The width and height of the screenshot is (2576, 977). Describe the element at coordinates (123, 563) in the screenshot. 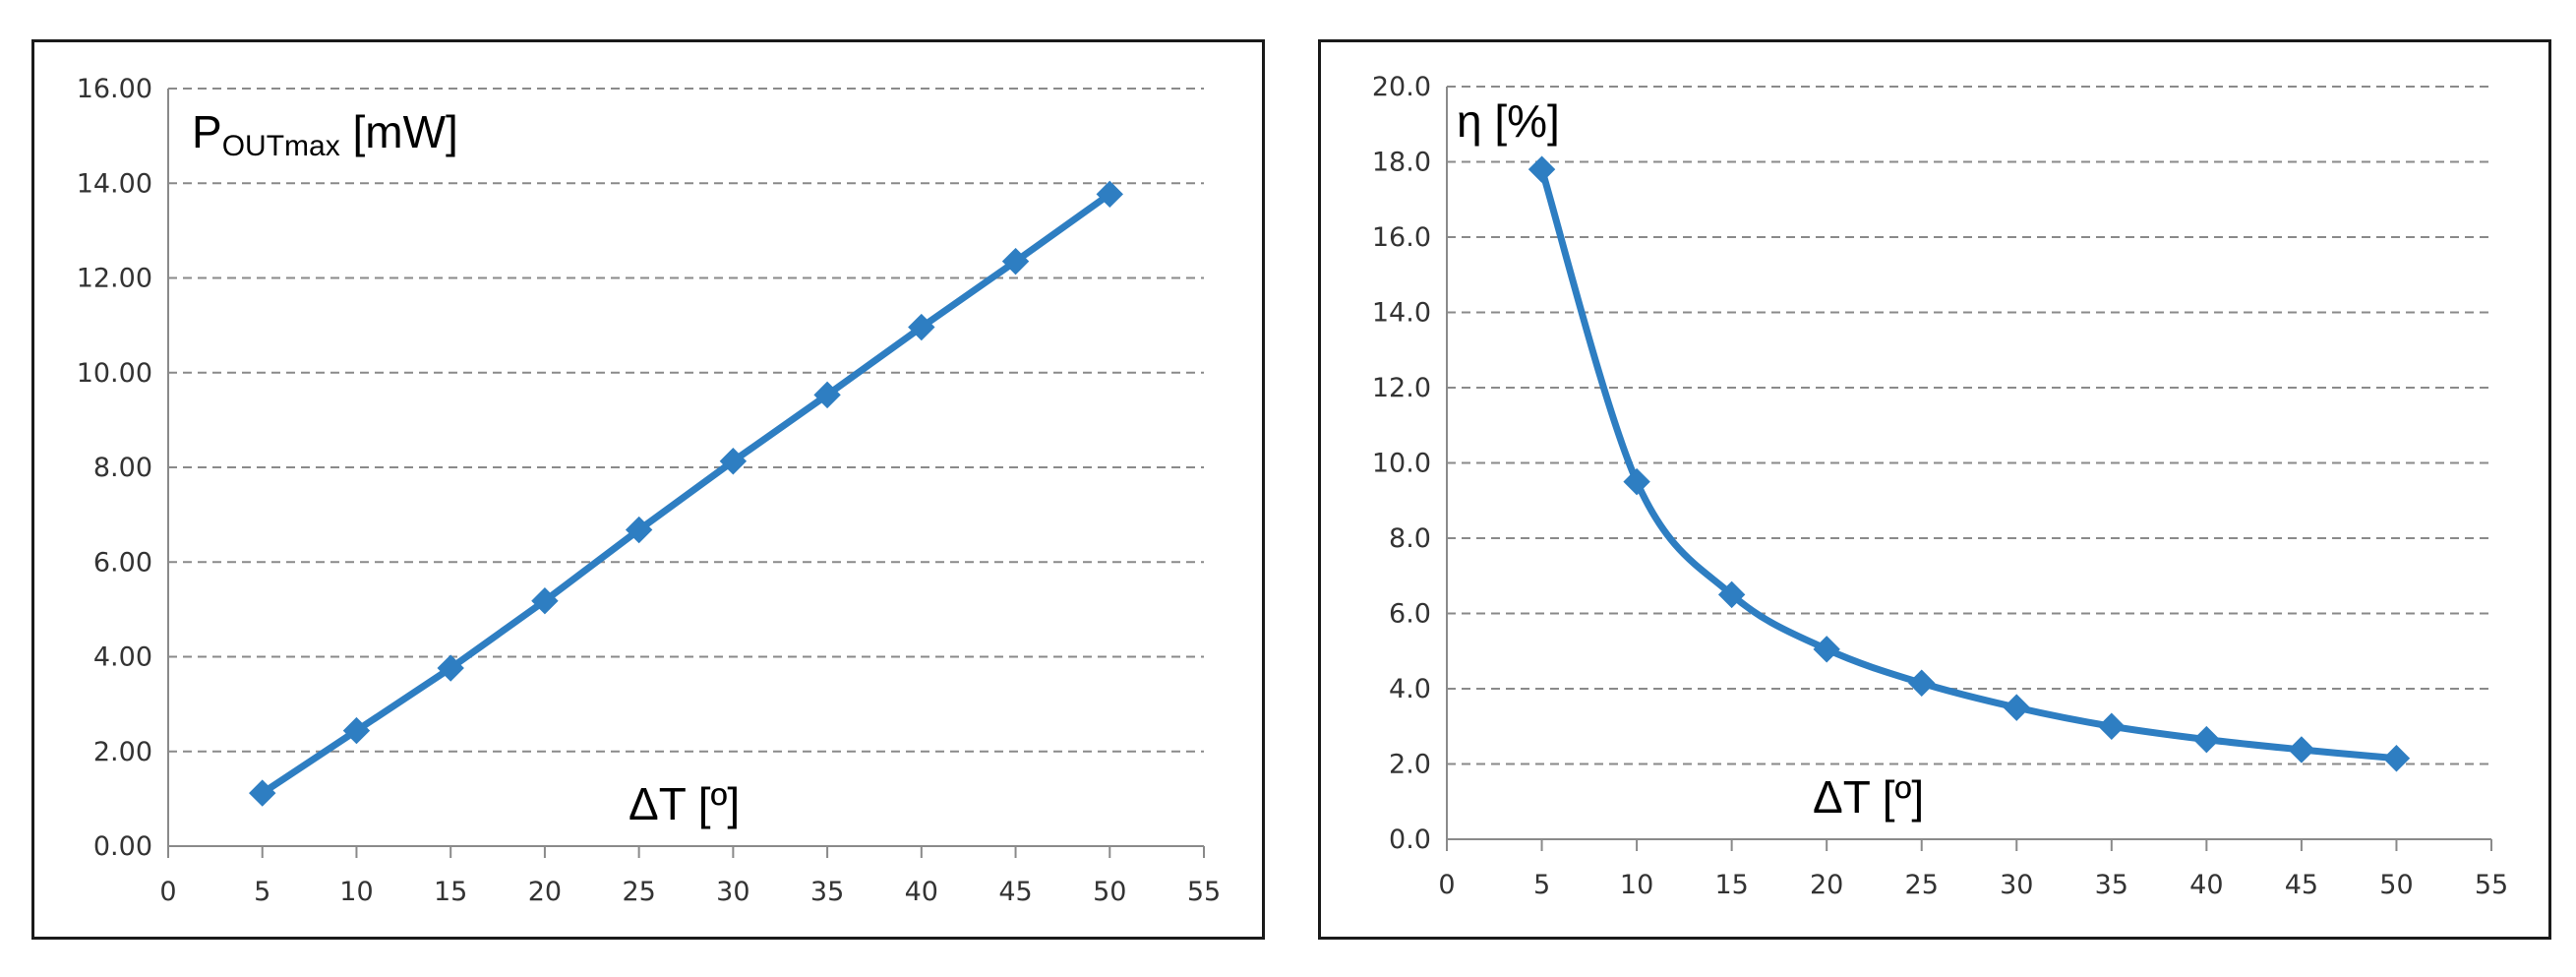

I see `power-y-tick-label: 6.00` at that location.